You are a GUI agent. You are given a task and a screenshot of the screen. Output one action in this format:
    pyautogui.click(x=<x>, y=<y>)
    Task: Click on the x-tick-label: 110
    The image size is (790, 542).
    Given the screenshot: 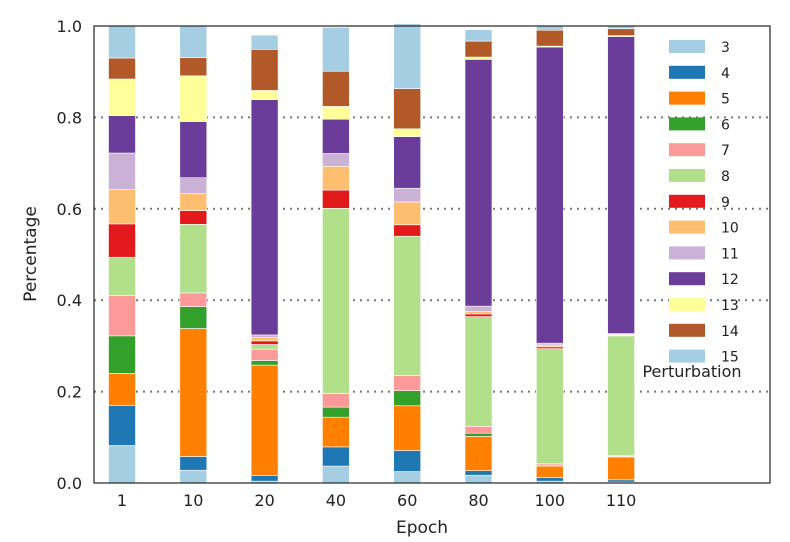 What is the action you would take?
    pyautogui.click(x=621, y=500)
    